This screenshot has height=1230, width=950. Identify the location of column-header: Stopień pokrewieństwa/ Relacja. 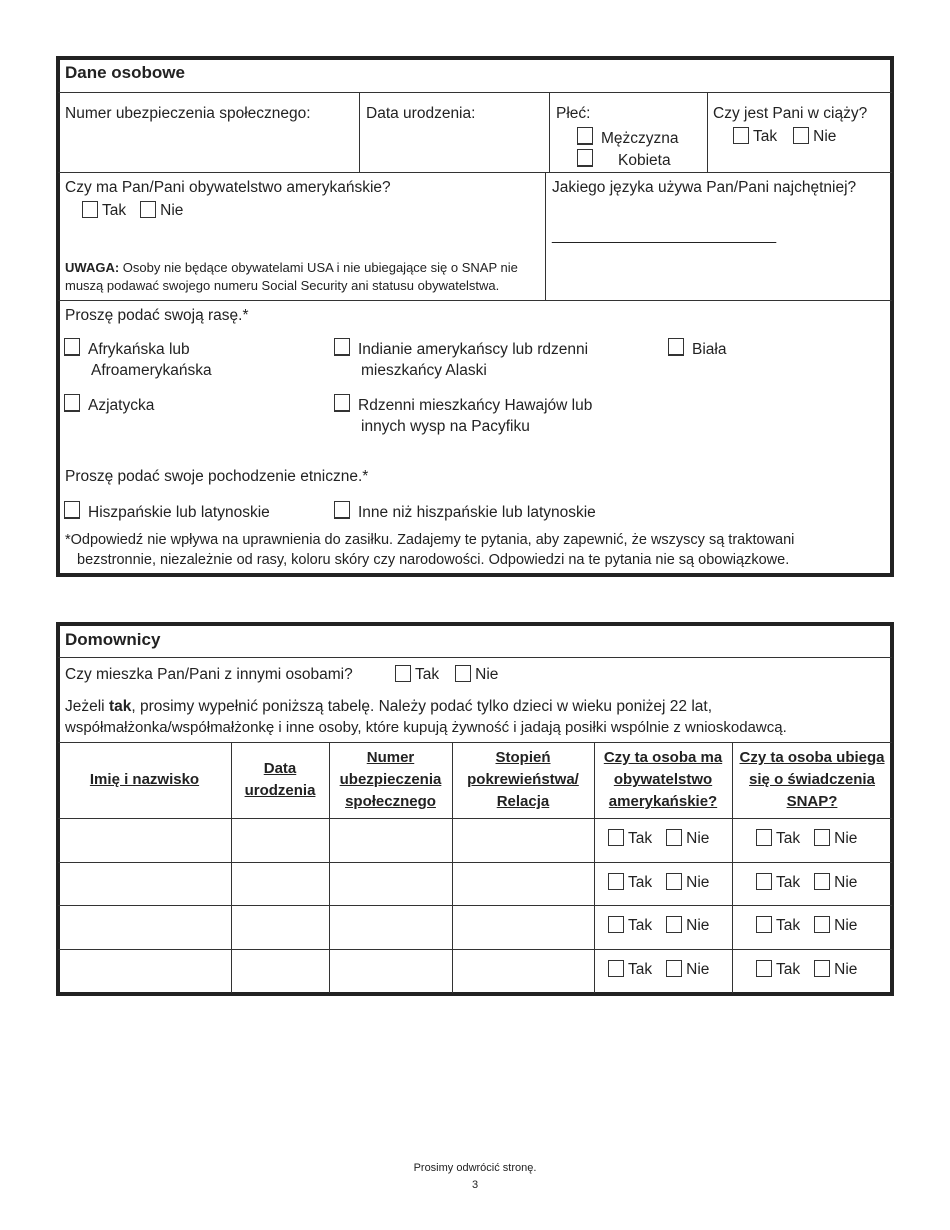
(523, 779).